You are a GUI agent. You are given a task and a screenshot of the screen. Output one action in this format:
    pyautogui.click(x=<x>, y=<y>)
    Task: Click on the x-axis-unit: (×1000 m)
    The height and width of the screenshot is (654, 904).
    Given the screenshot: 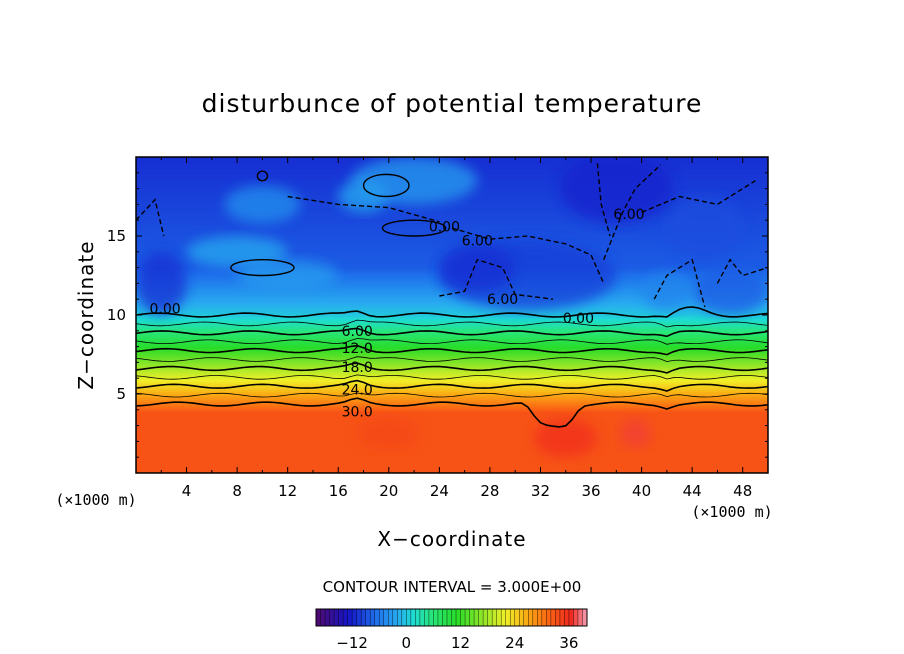 What is the action you would take?
    pyautogui.click(x=731, y=512)
    